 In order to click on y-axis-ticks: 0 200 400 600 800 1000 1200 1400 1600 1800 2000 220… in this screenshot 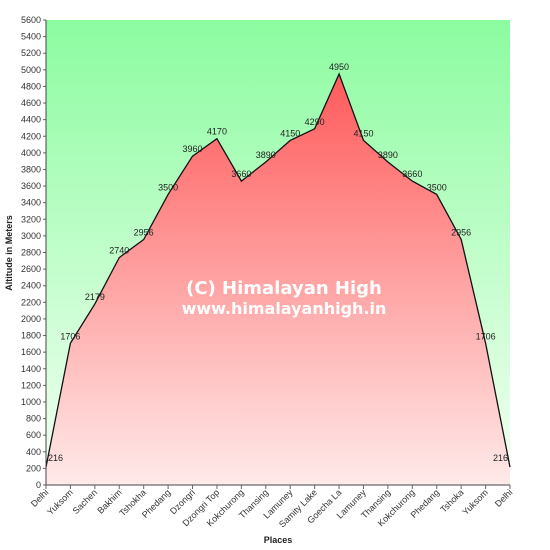, I will do `click(33, 252)`.